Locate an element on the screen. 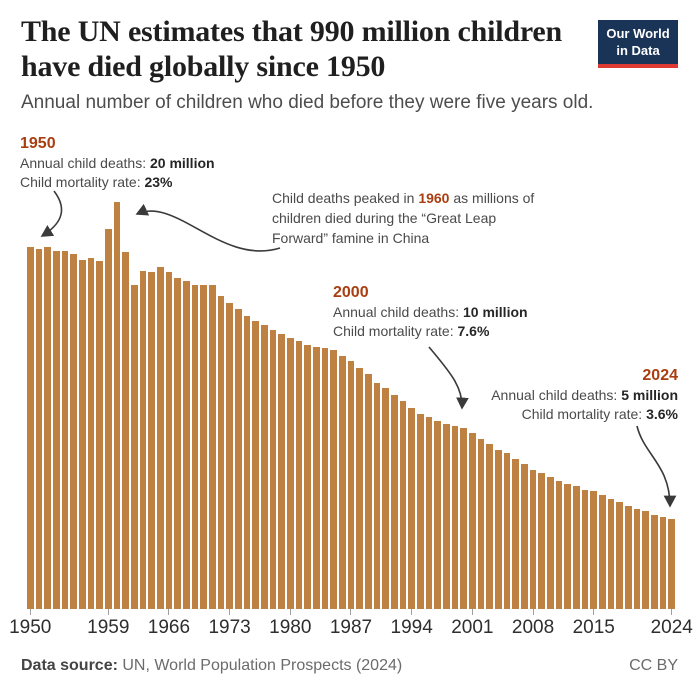 Image resolution: width=700 pixels, height=700 pixels. x-label-1959: 1959 is located at coordinates (108, 627).